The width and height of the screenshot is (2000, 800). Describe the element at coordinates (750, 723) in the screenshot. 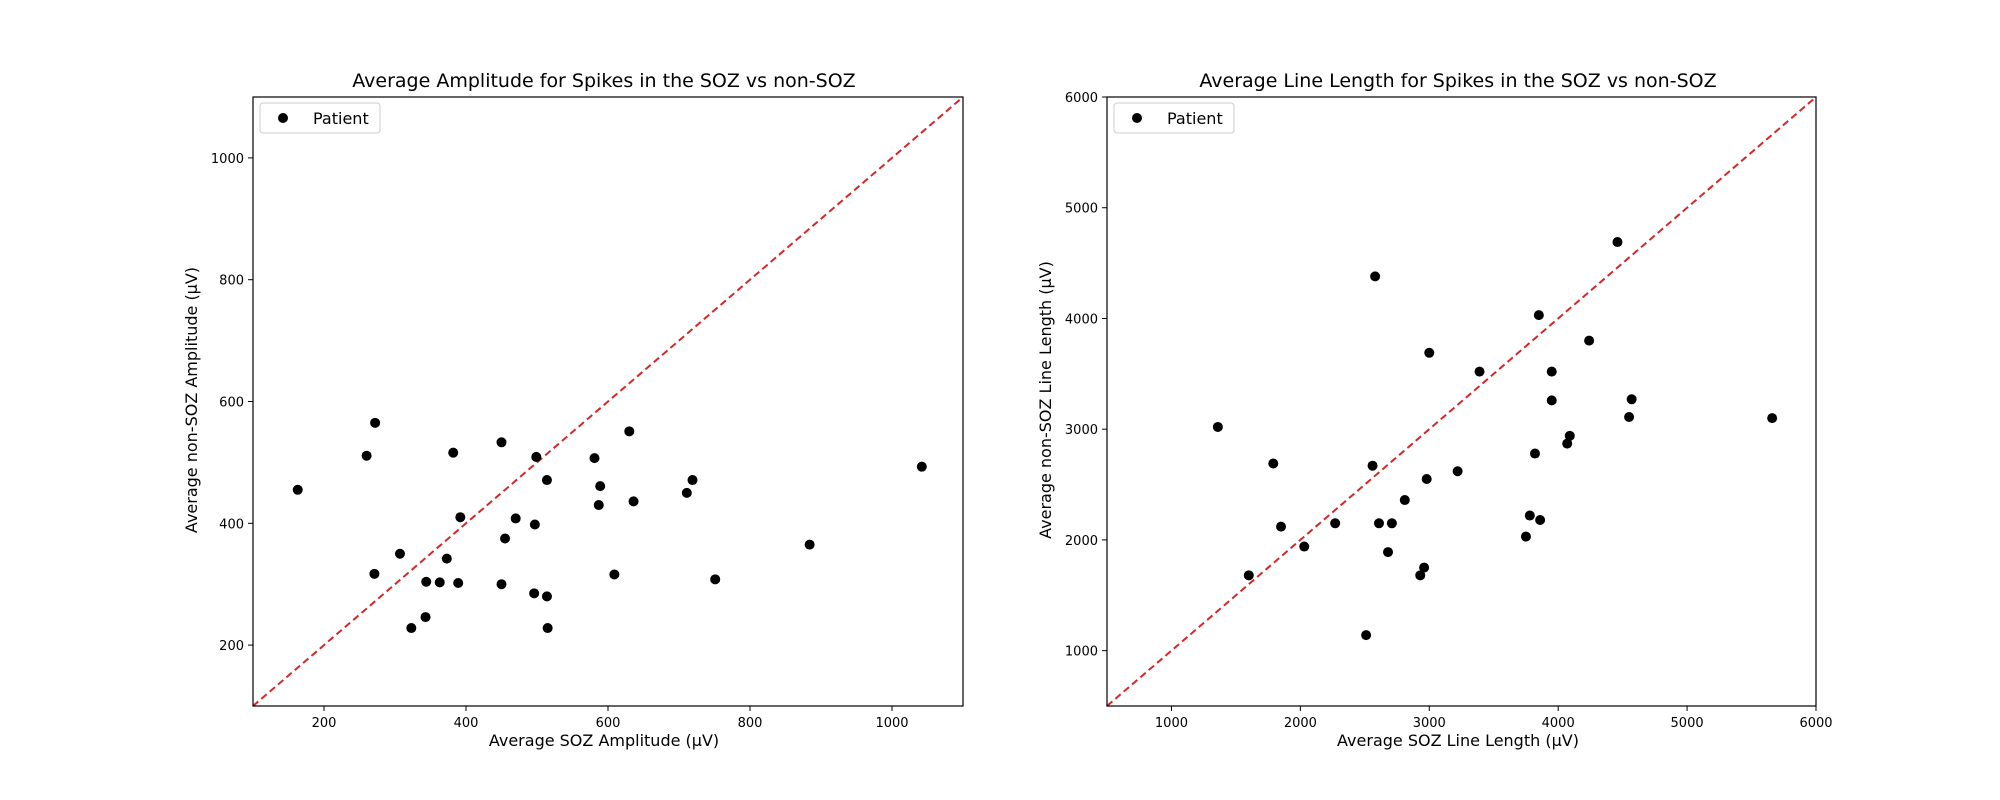

I see `x-tick-label: 800` at that location.